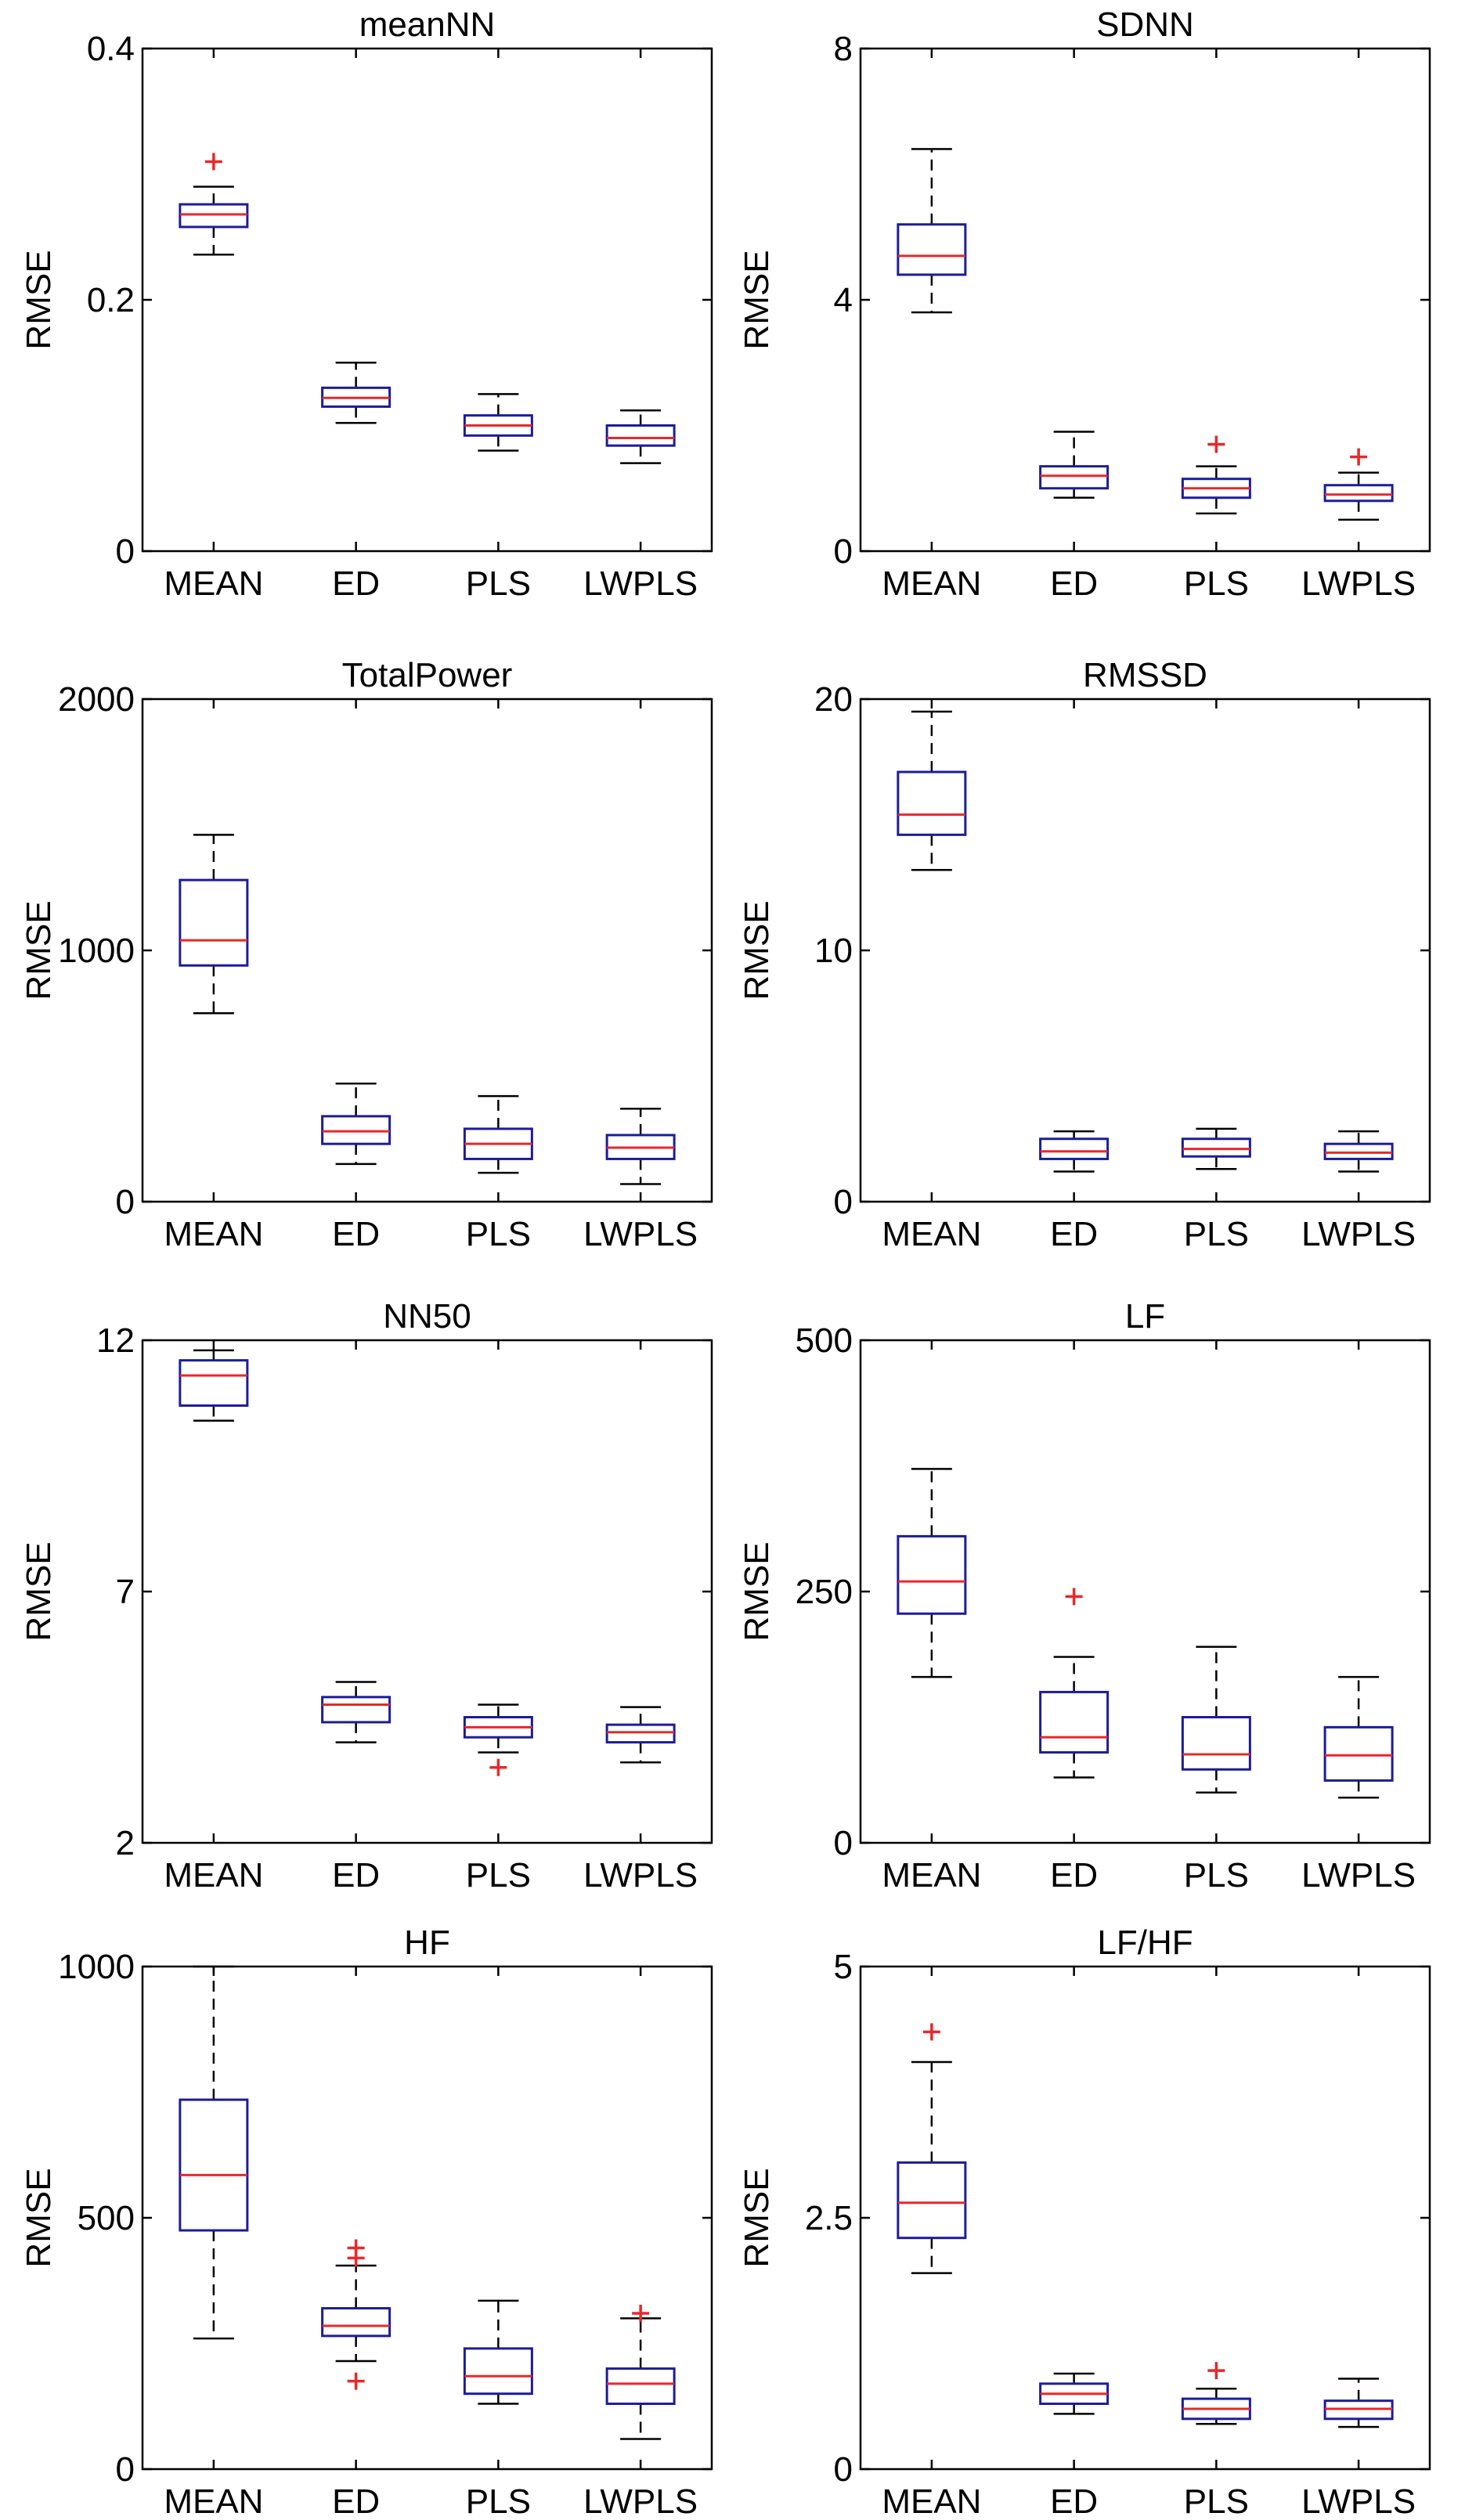  I want to click on y-tick-label: 0.4, so click(111, 49).